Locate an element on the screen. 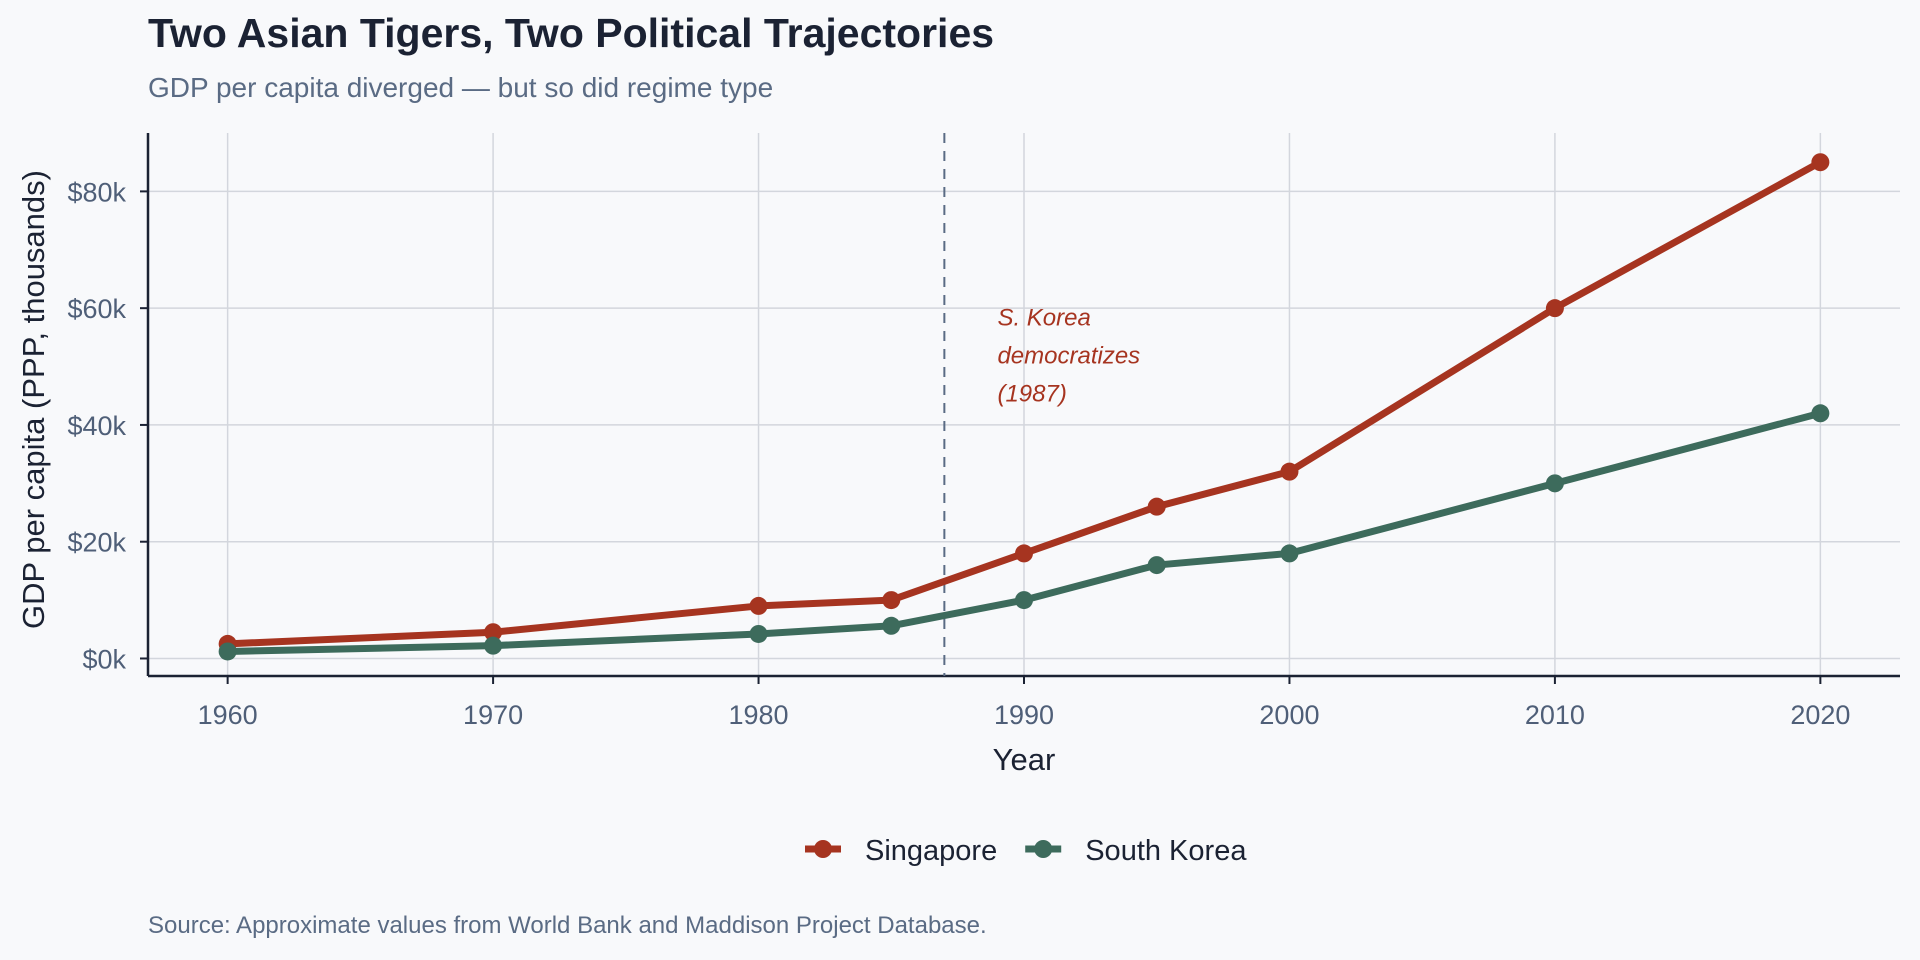 This screenshot has height=960, width=1920. y-tick-label: $40k is located at coordinates (96, 426).